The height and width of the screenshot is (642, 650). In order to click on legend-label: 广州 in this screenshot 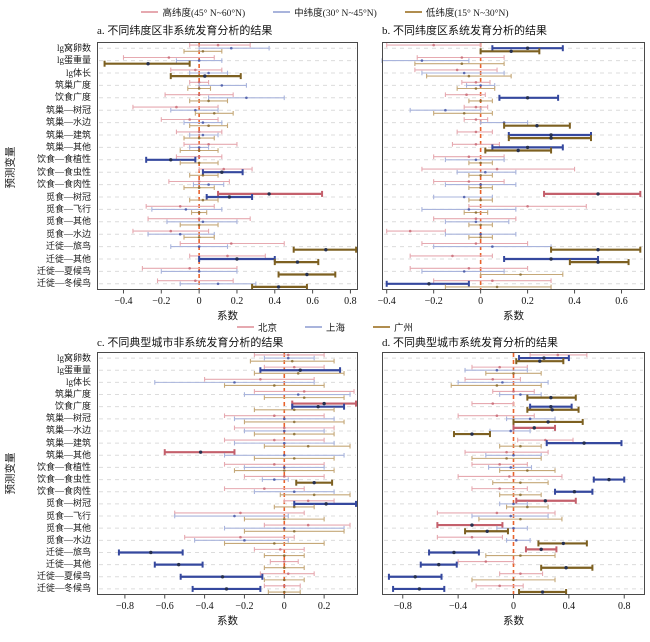, I will do `click(404, 329)`.